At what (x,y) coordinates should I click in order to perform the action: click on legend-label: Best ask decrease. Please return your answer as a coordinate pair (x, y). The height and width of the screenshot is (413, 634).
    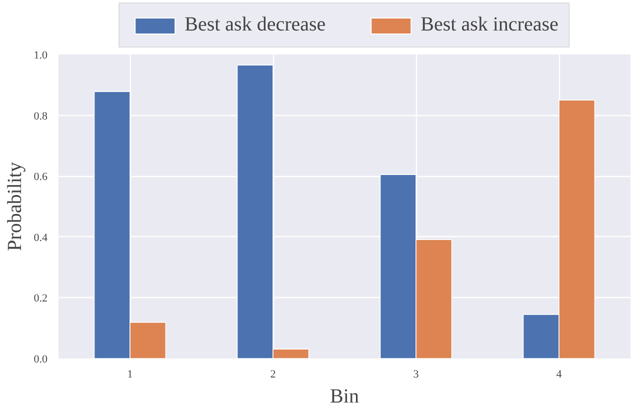
    Looking at the image, I should click on (255, 25).